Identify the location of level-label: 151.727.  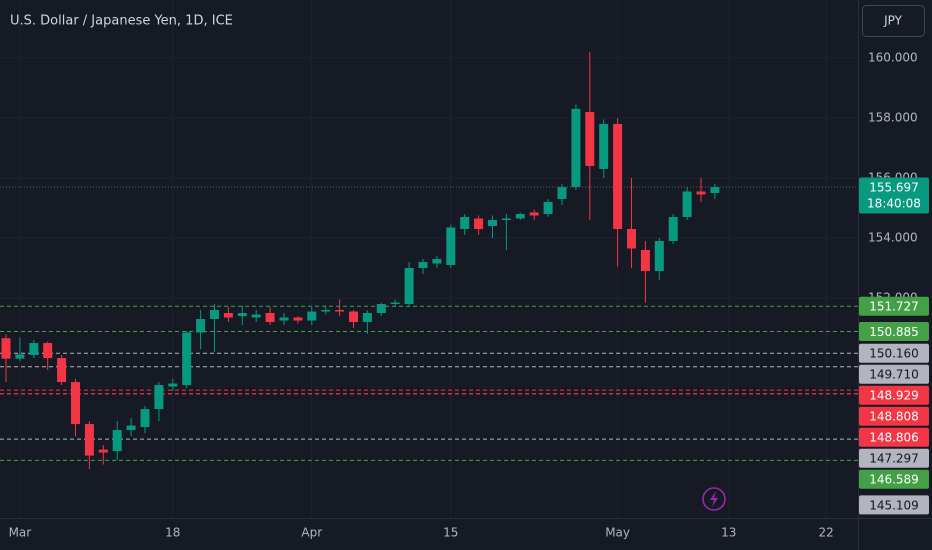
(894, 307).